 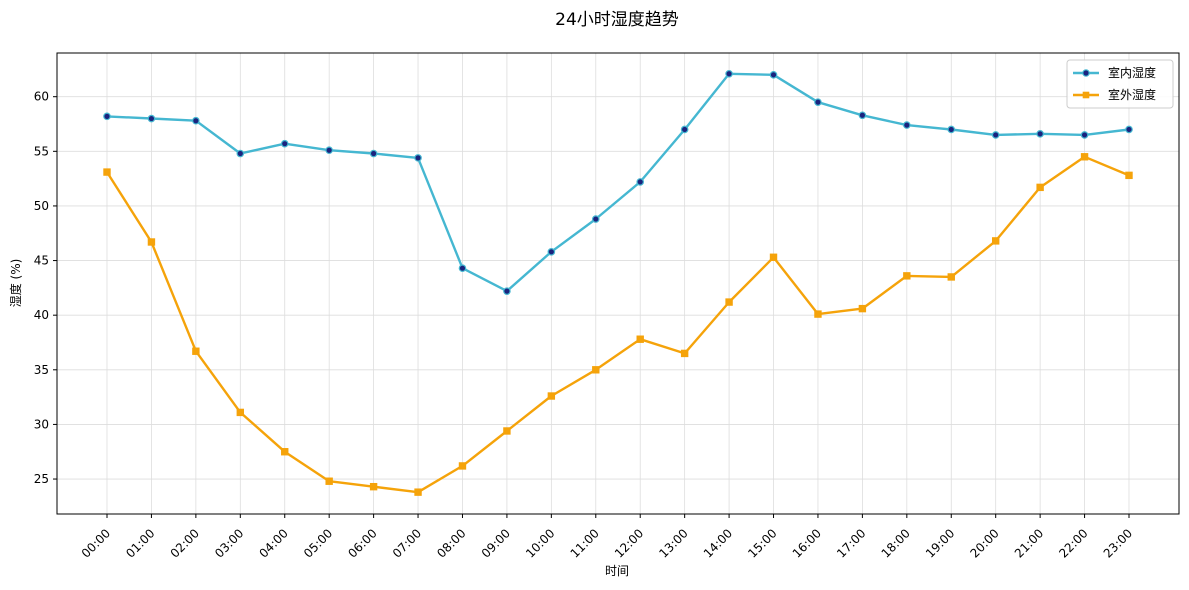 What do you see at coordinates (407, 543) in the screenshot?
I see `x-tick-label: 07:00` at bounding box center [407, 543].